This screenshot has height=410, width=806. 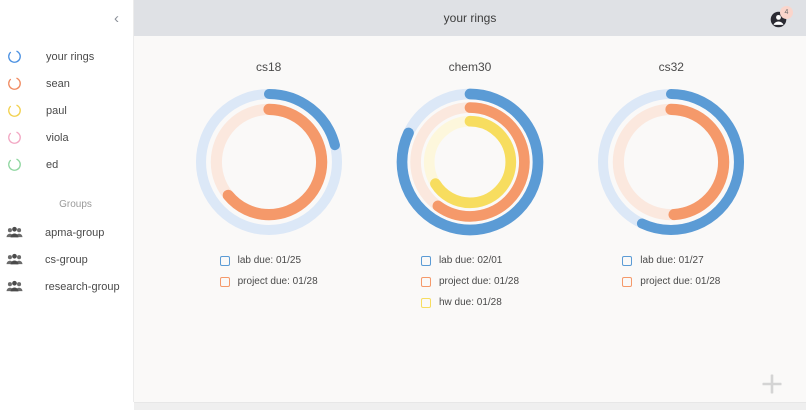 I want to click on task-item: hw due: 01/28, so click(x=461, y=302).